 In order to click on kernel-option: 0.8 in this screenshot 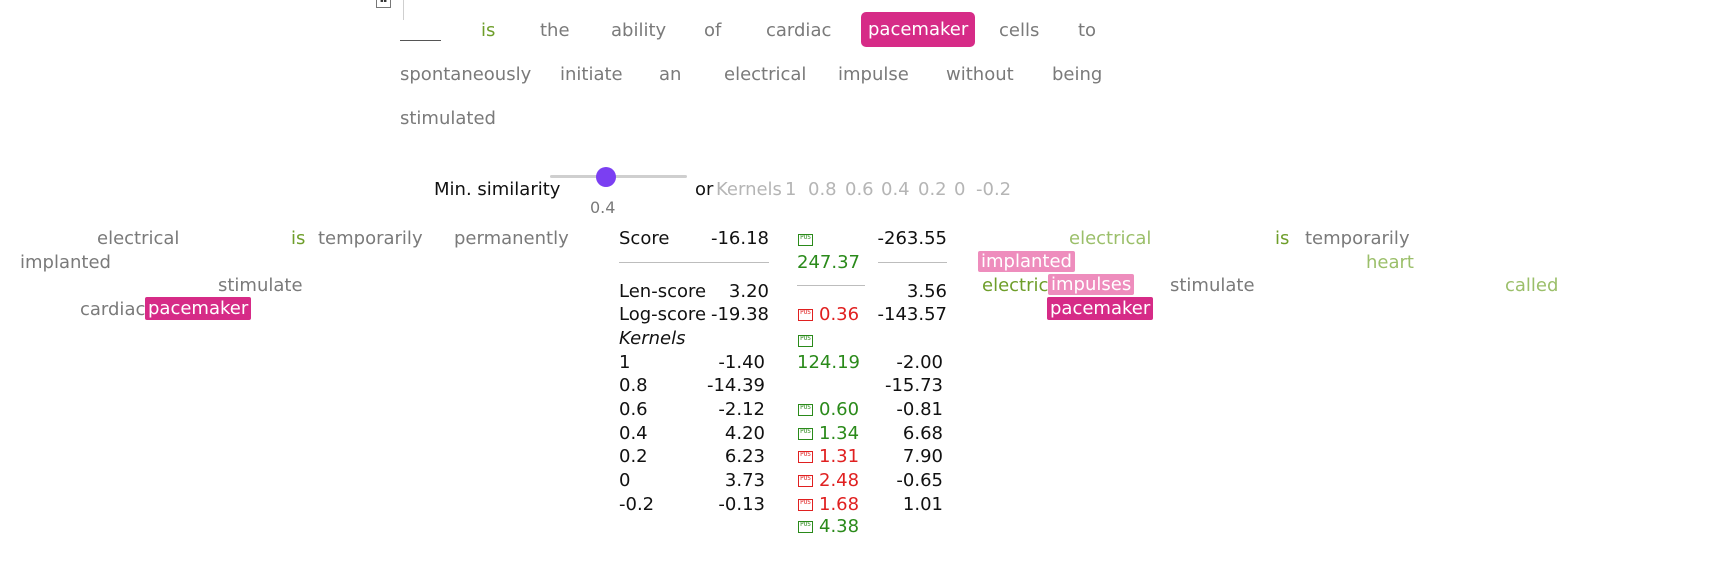, I will do `click(822, 189)`.